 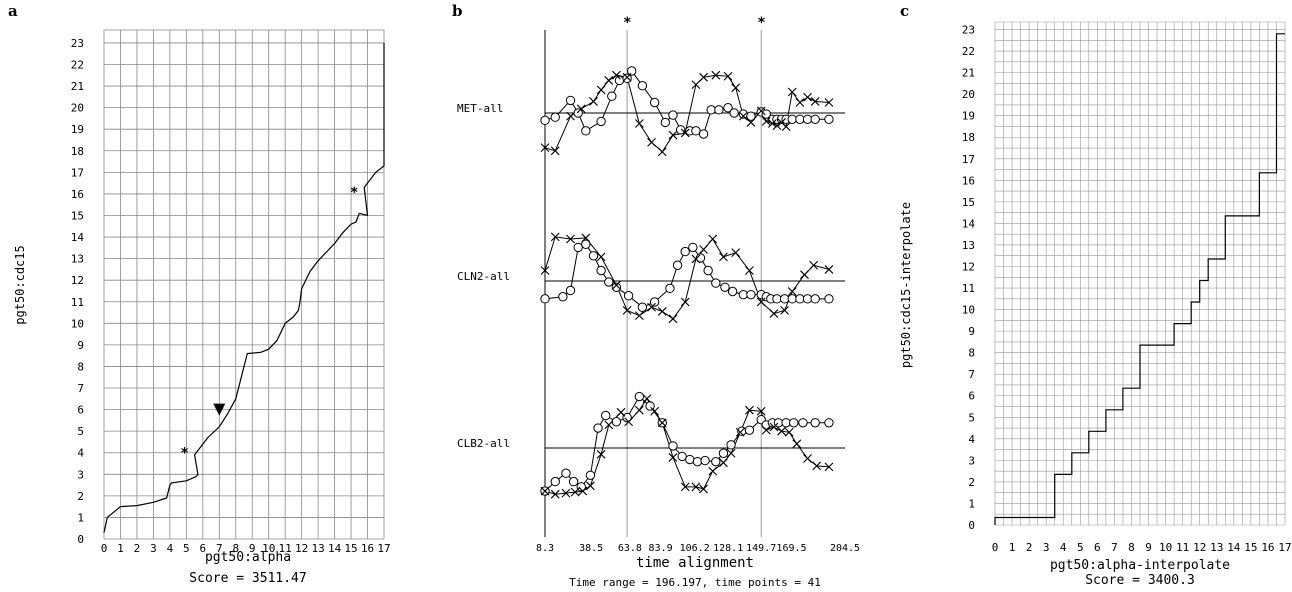 What do you see at coordinates (457, 11) in the screenshot?
I see `panel-b-label: b` at bounding box center [457, 11].